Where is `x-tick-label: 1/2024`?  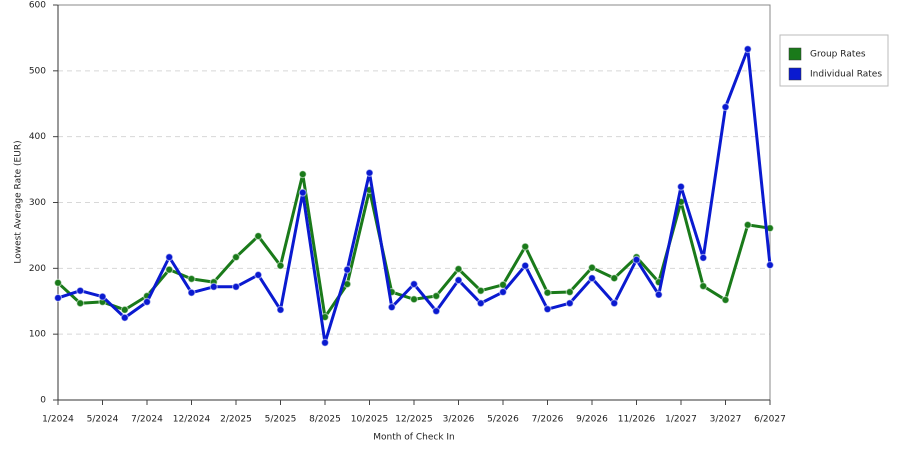
x-tick-label: 1/2024 is located at coordinates (58, 420).